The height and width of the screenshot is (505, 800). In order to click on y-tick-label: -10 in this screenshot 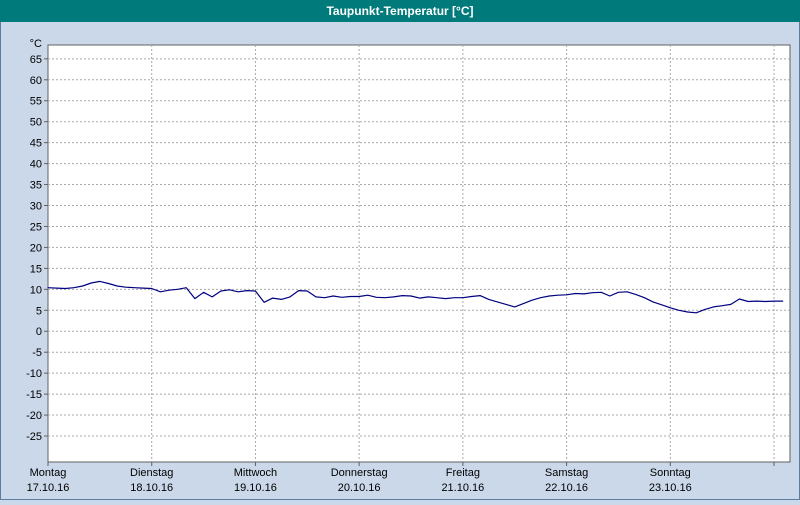, I will do `click(34, 374)`.